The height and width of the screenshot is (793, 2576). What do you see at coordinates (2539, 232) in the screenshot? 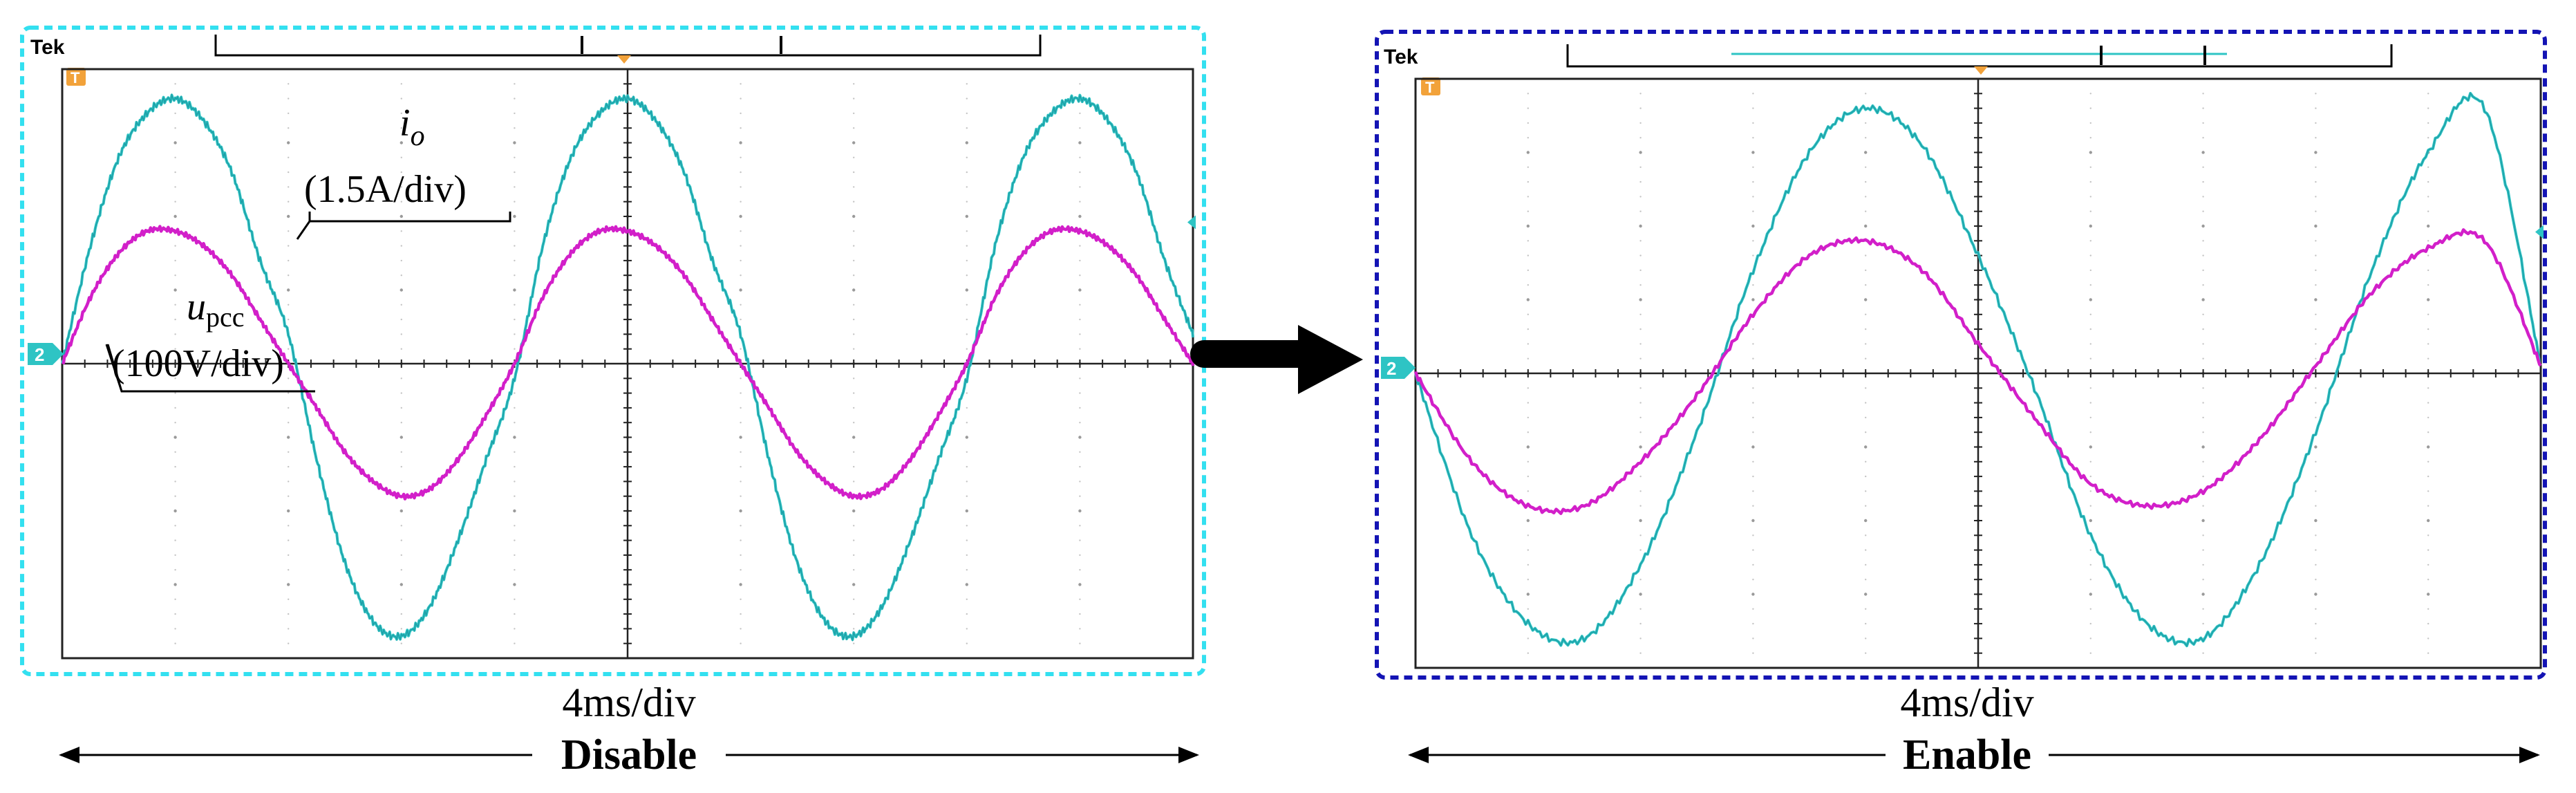
I see `reference-level-marker` at bounding box center [2539, 232].